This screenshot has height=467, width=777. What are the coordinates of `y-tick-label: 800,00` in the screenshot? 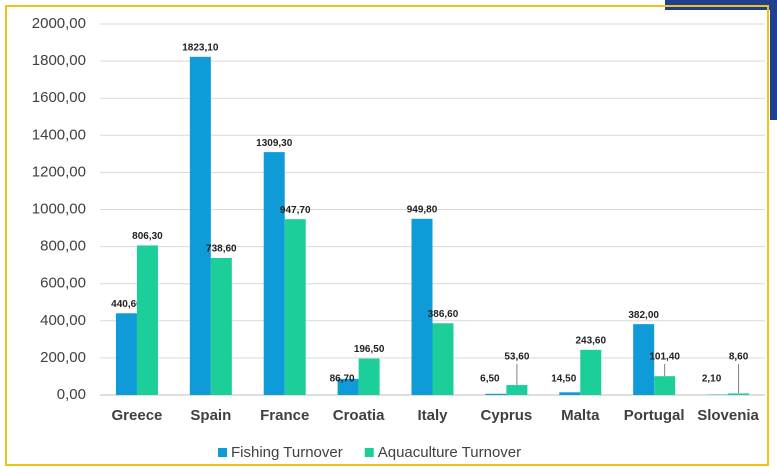 It's located at (63, 246).